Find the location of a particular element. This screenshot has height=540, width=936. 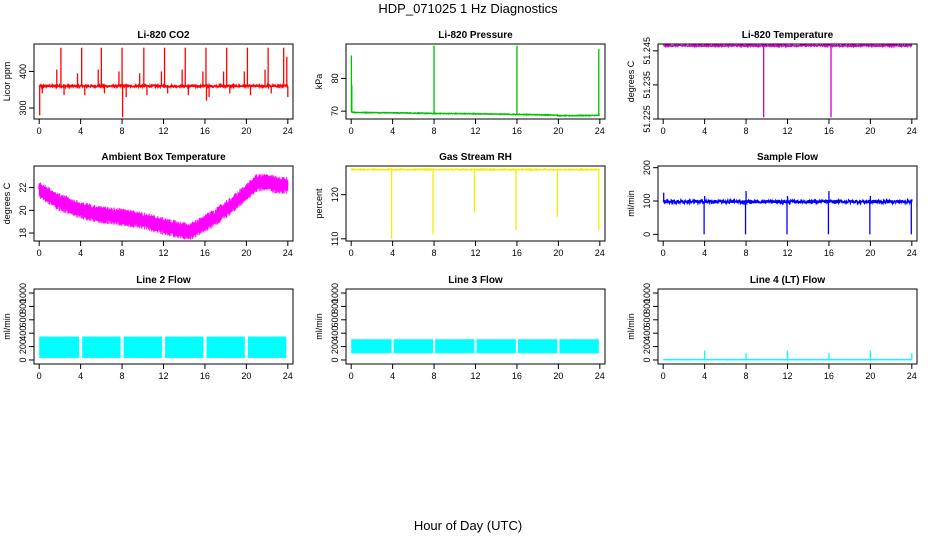

y-tick-label: 80 is located at coordinates (335, 78).